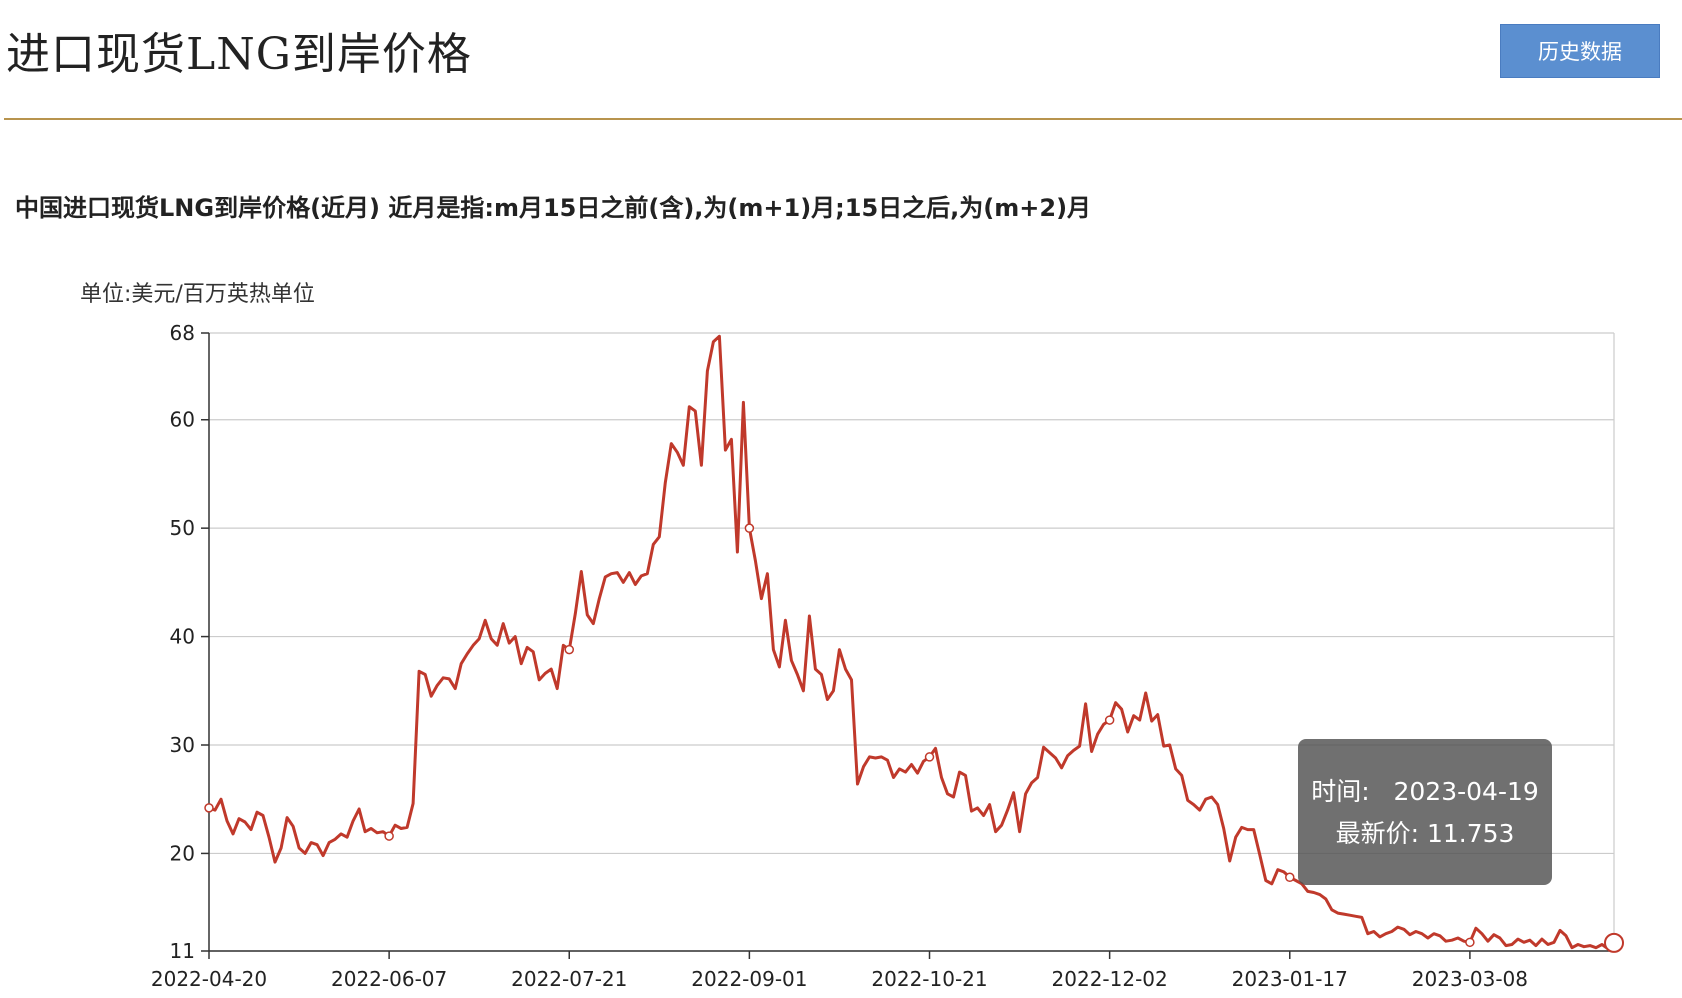 This screenshot has height=998, width=1682. What do you see at coordinates (239, 54) in the screenshot?
I see `page-title: 进口现货LNG到岸价格` at bounding box center [239, 54].